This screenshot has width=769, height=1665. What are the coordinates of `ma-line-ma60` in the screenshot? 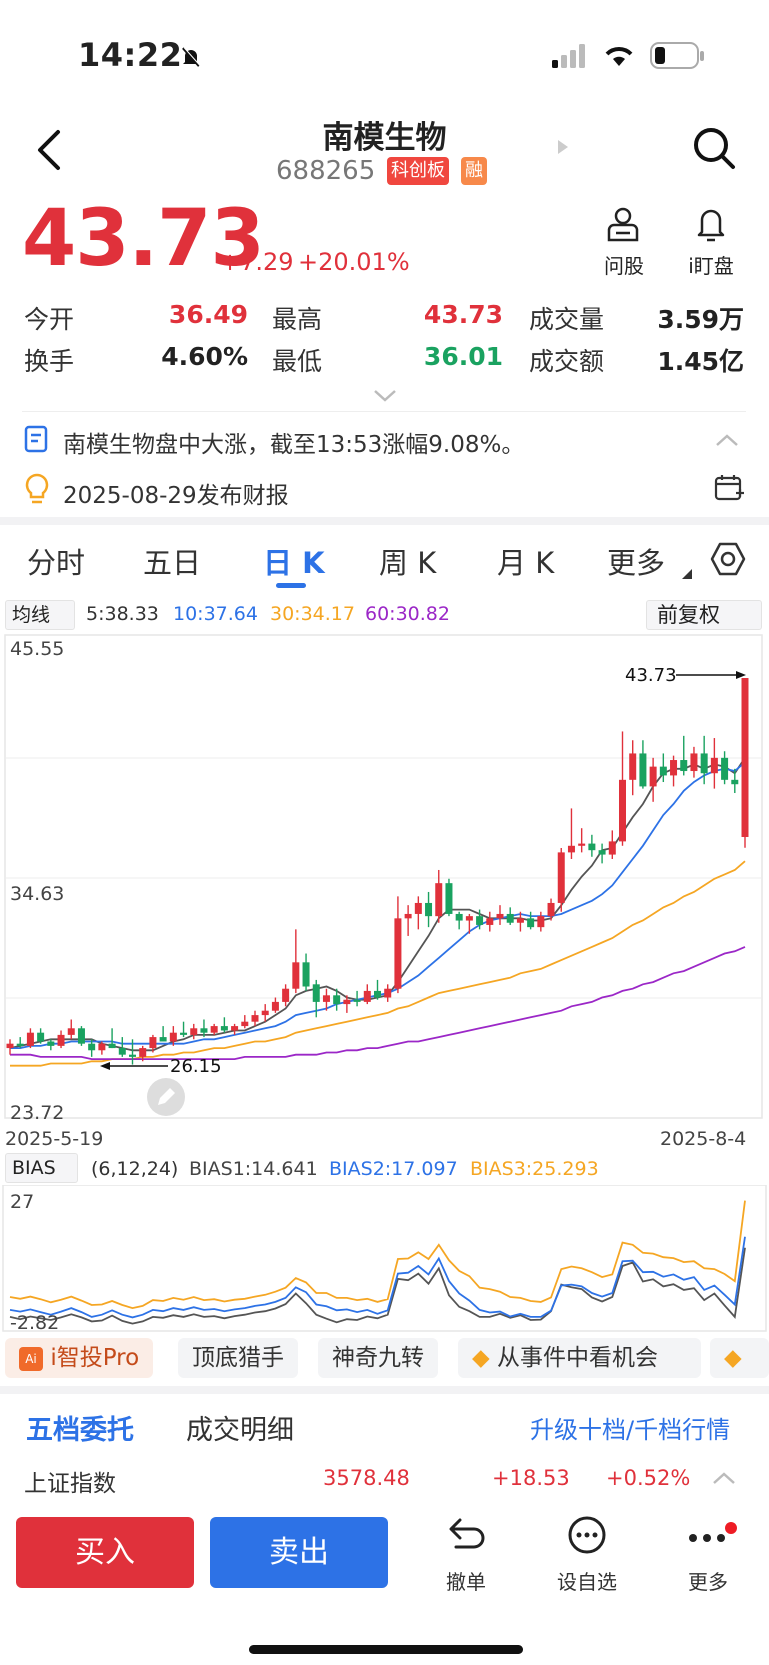 It's located at (378, 1003).